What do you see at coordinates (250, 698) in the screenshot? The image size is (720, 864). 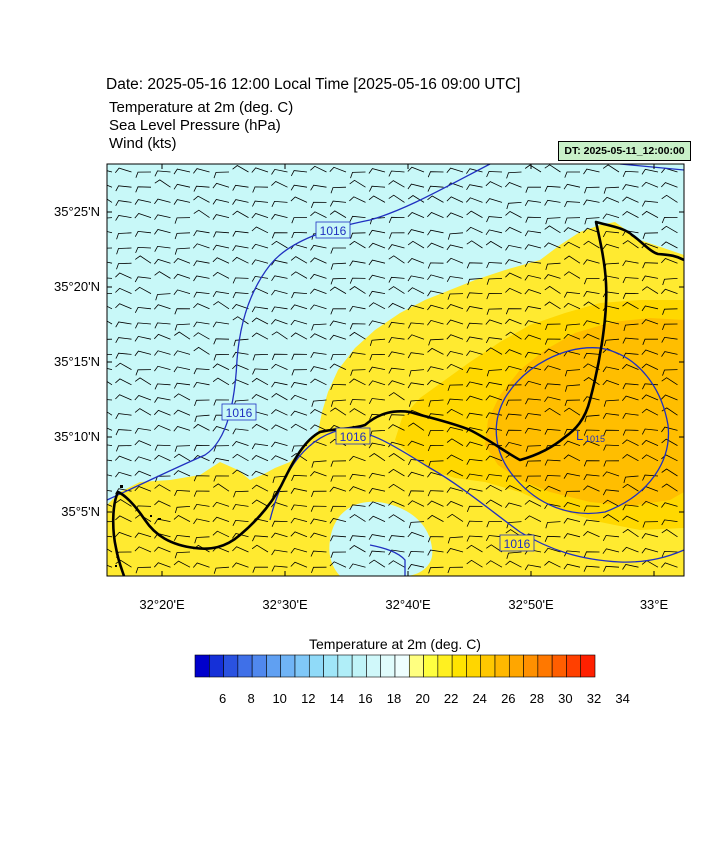 I see `colorbar-tick-label: 8` at bounding box center [250, 698].